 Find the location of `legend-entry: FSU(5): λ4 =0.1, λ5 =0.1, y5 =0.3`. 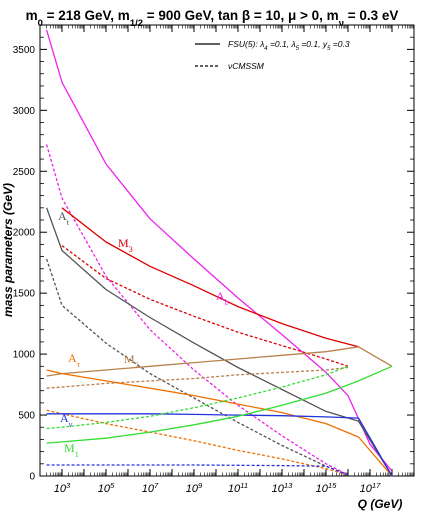

legend-entry: FSU(5): λ4 =0.1, λ5 =0.1, y5 =0.3 is located at coordinates (289, 45).